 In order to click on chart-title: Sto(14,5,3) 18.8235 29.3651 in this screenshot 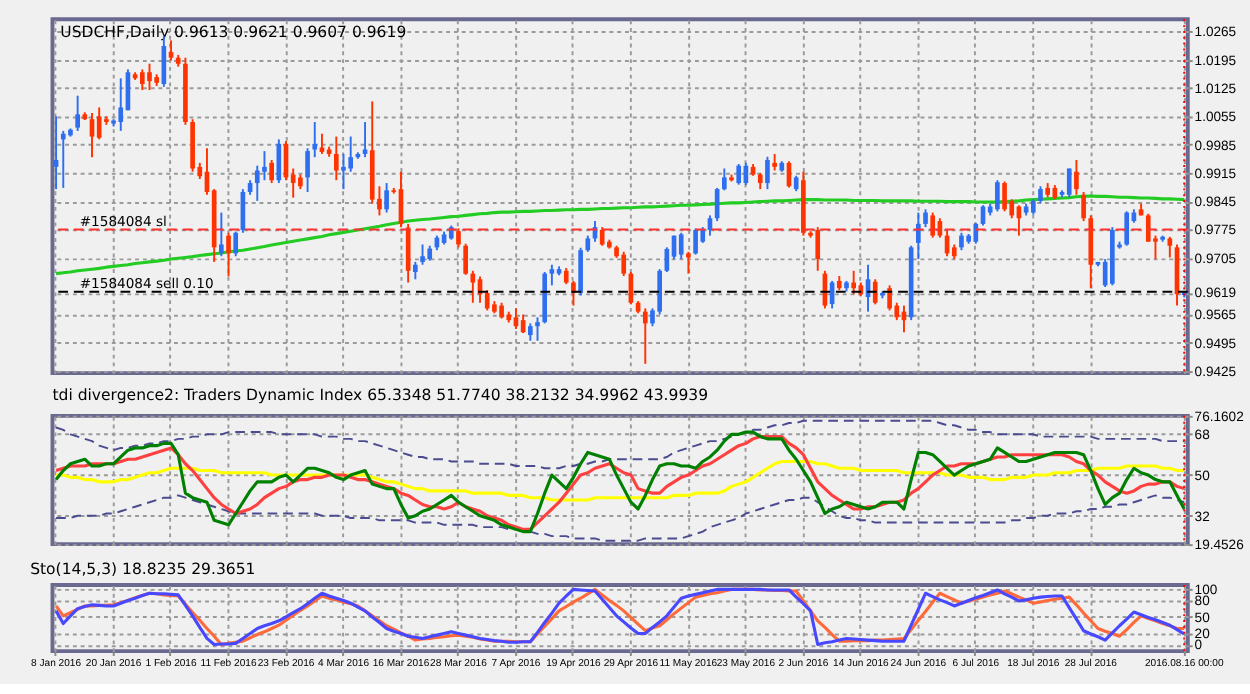, I will do `click(143, 568)`.